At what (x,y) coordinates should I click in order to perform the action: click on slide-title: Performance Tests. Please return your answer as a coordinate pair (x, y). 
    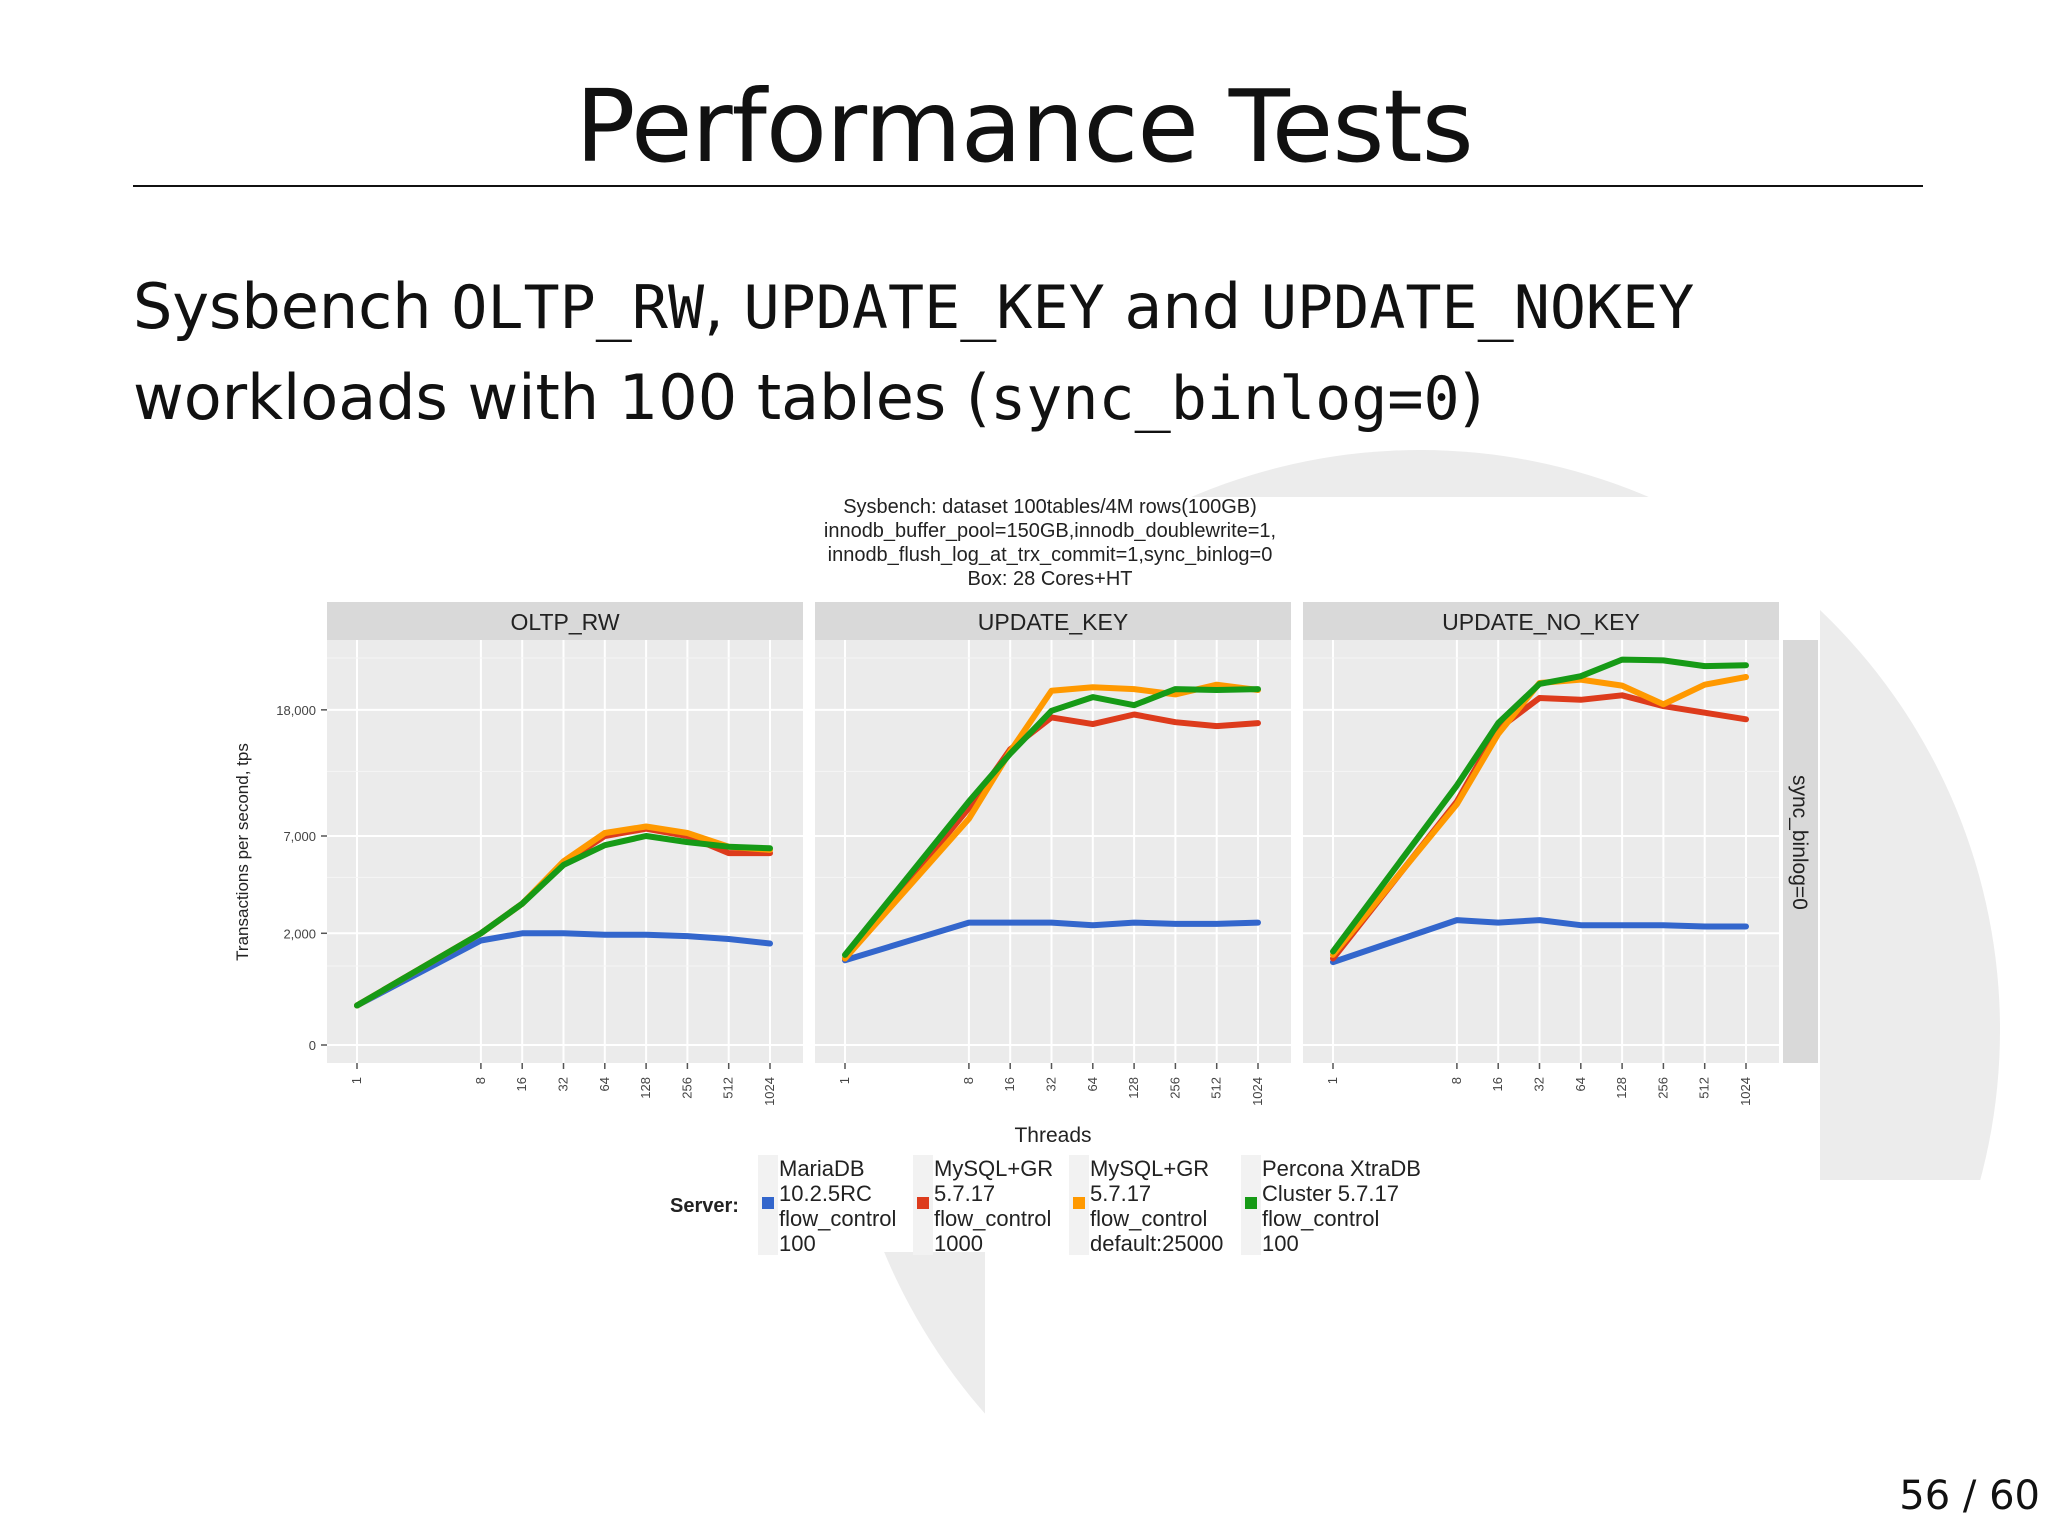
    Looking at the image, I should click on (1024, 126).